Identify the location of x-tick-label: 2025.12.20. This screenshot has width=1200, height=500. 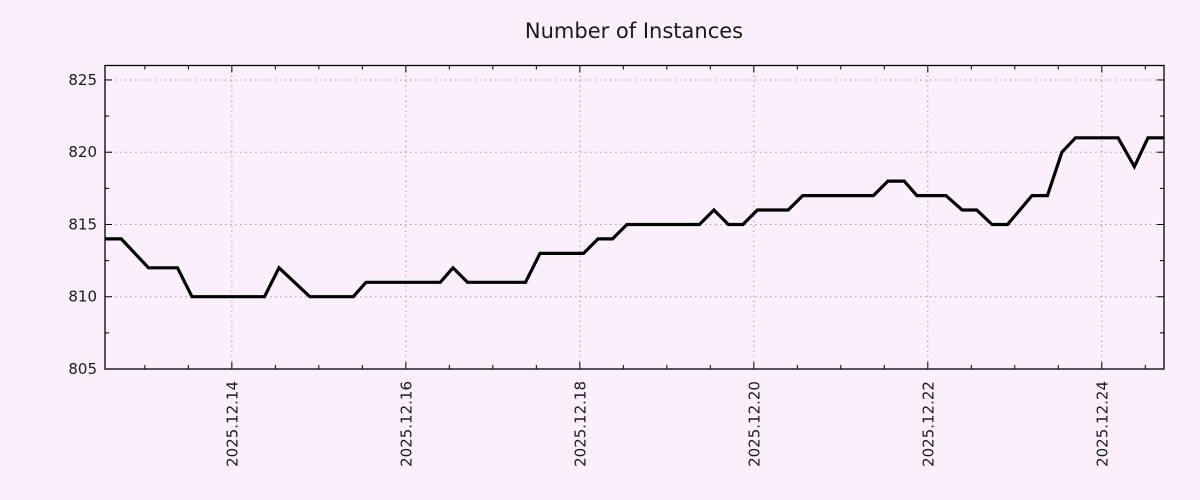
(755, 424).